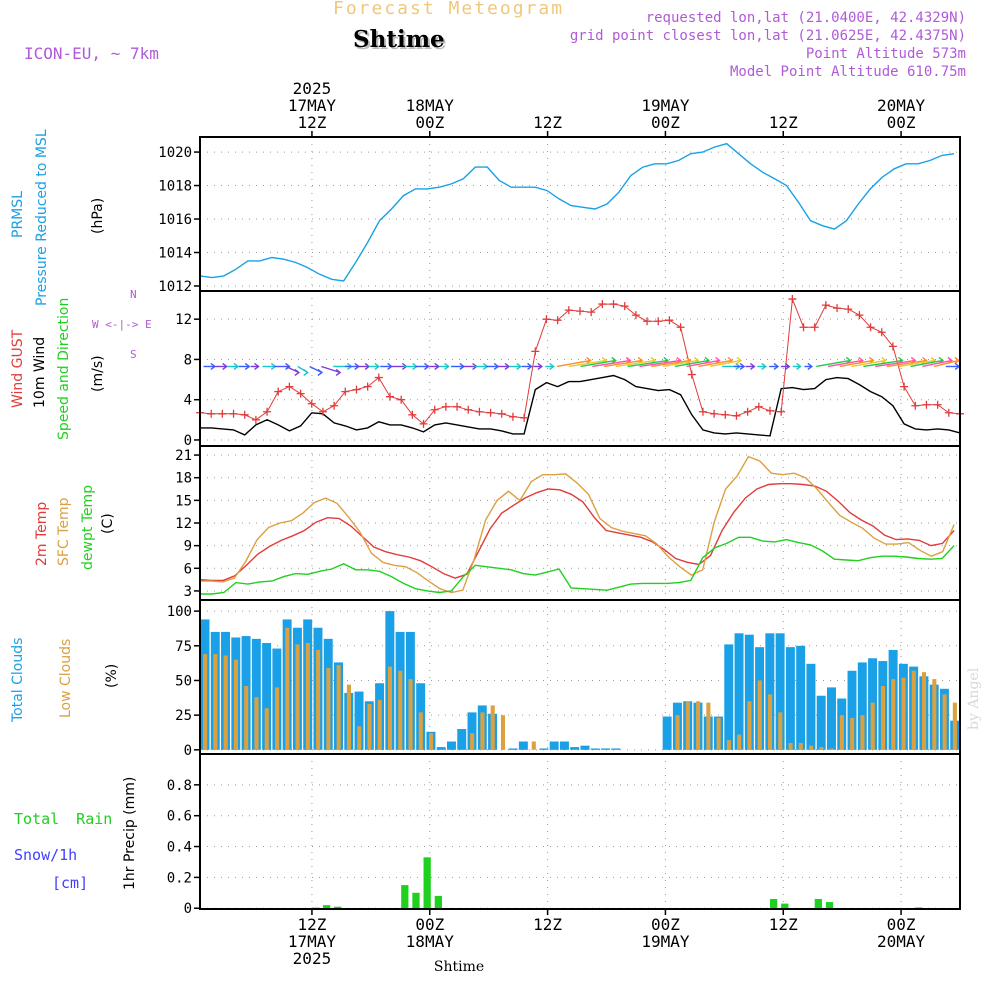 The image size is (1000, 1000). Describe the element at coordinates (312, 958) in the screenshot. I see `bottom-time-label: 2025` at that location.